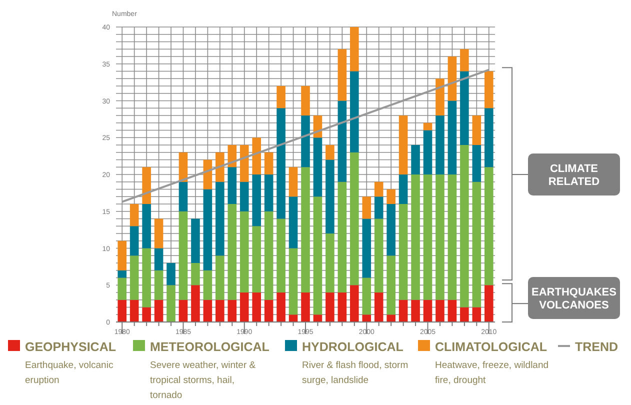 This screenshot has width=631, height=405. What do you see at coordinates (492, 373) in the screenshot?
I see `text: Heatwave, freeze, wildland fire, drought` at bounding box center [492, 373].